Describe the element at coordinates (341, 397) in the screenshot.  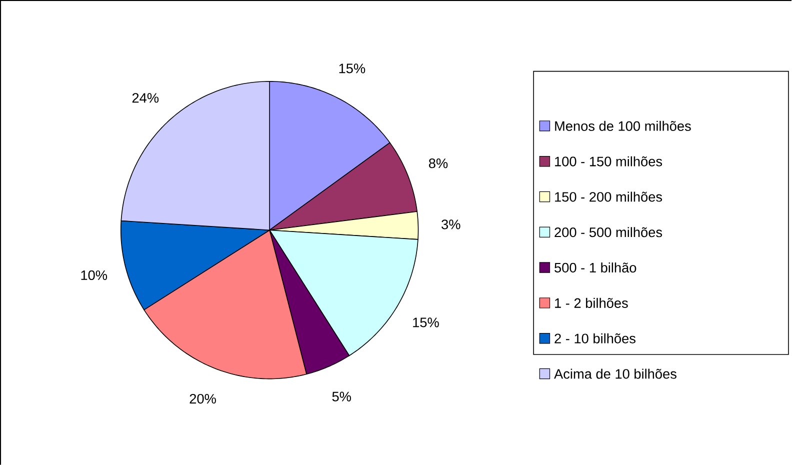
I see `data-label: 5%` at that location.